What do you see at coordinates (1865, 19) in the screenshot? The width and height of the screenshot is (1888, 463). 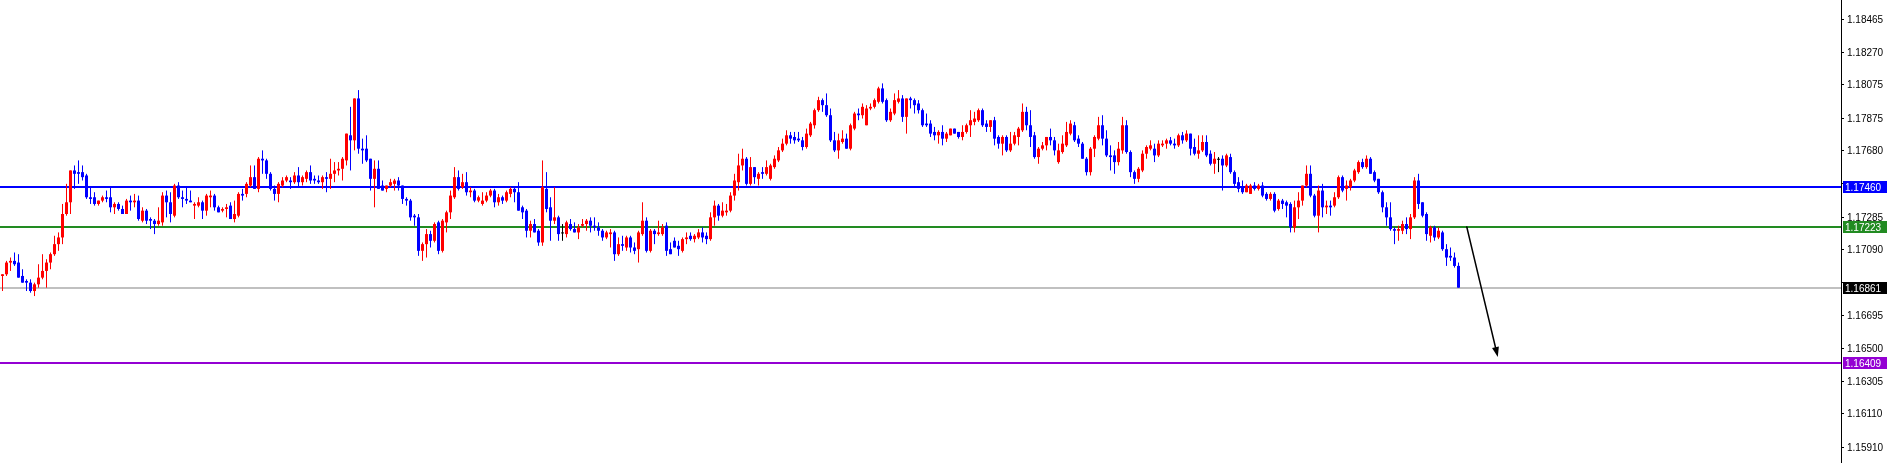 I see `y-tick-label: 1.18465` at bounding box center [1865, 19].